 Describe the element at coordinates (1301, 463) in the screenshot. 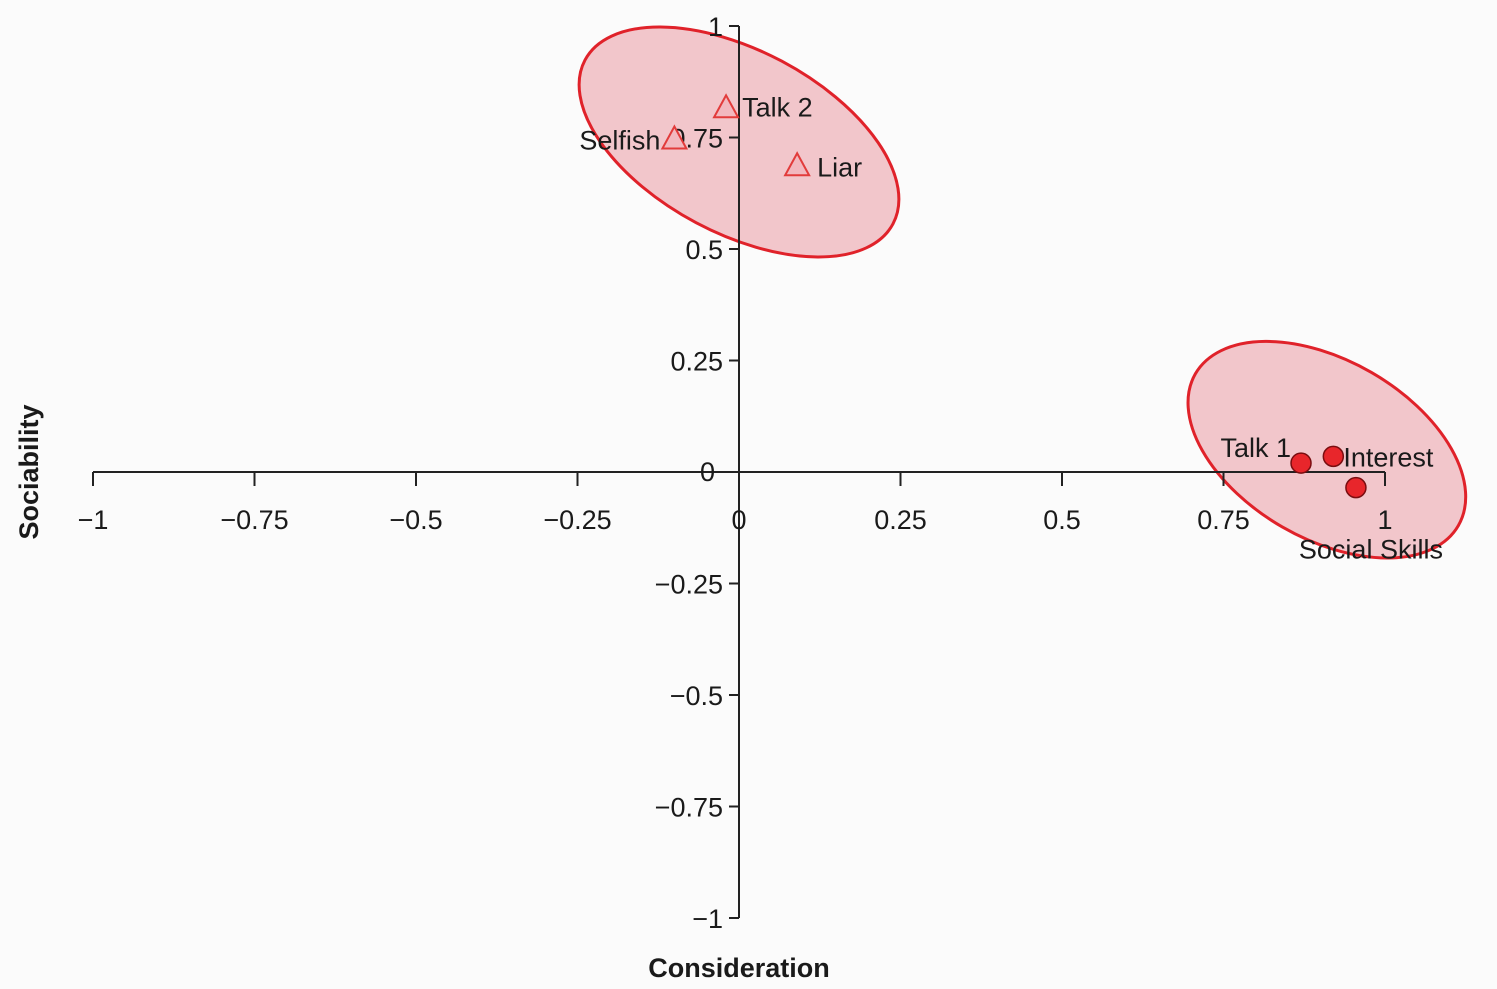

I see `point-talk-1-marker` at that location.